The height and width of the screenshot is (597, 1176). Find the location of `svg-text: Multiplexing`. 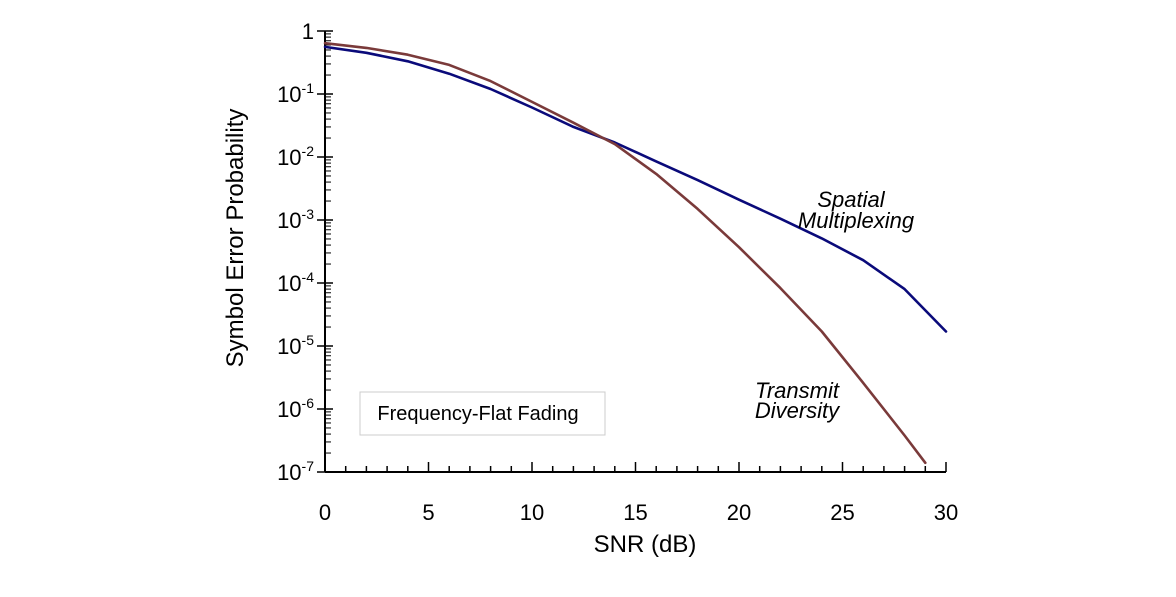

svg-text: Multiplexing is located at coordinates (856, 220).